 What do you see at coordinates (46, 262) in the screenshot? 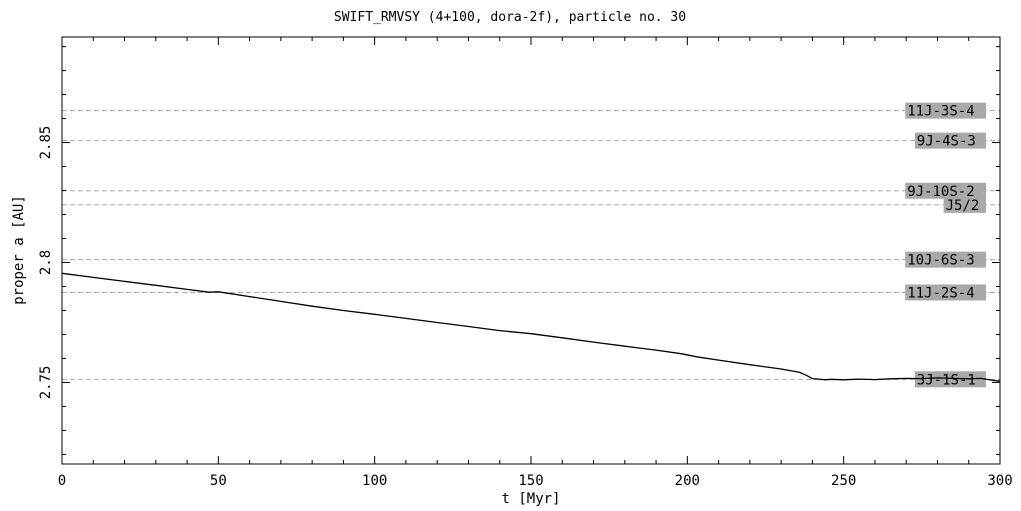
I see `y-tick-label: 2.8` at bounding box center [46, 262].